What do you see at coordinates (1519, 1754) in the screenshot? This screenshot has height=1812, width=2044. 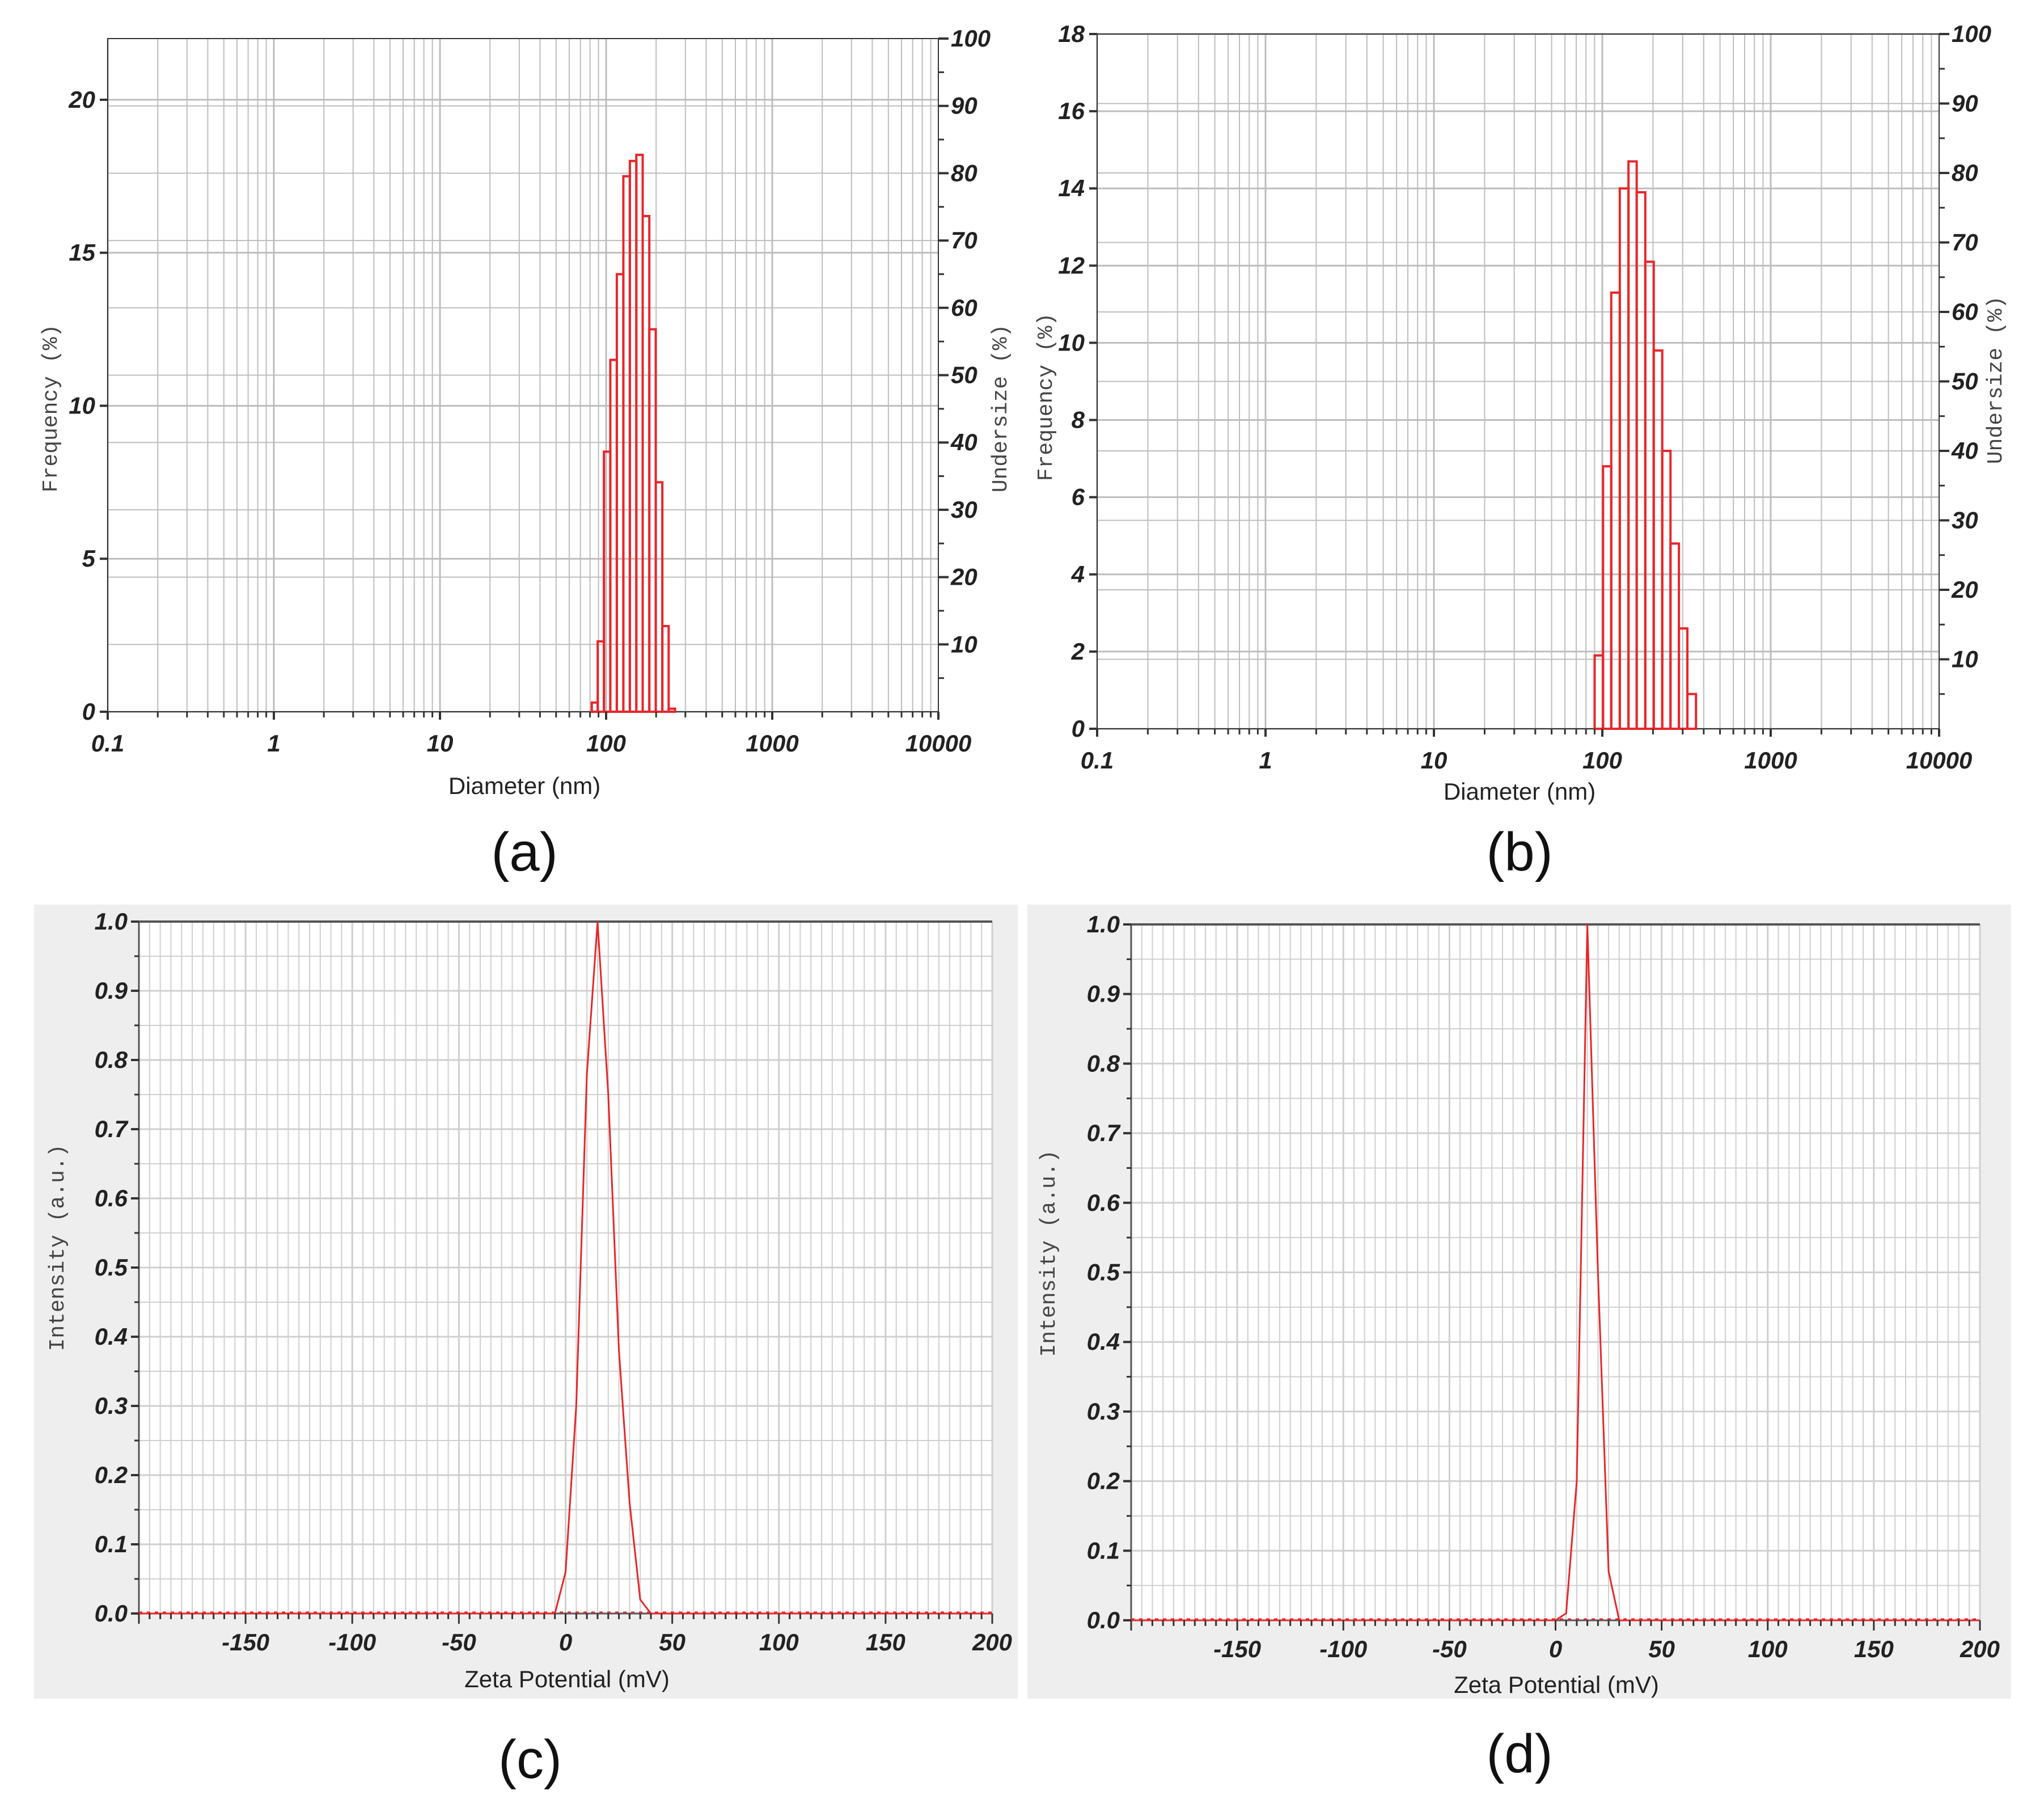 I see `panel-d-label: (d)` at bounding box center [1519, 1754].